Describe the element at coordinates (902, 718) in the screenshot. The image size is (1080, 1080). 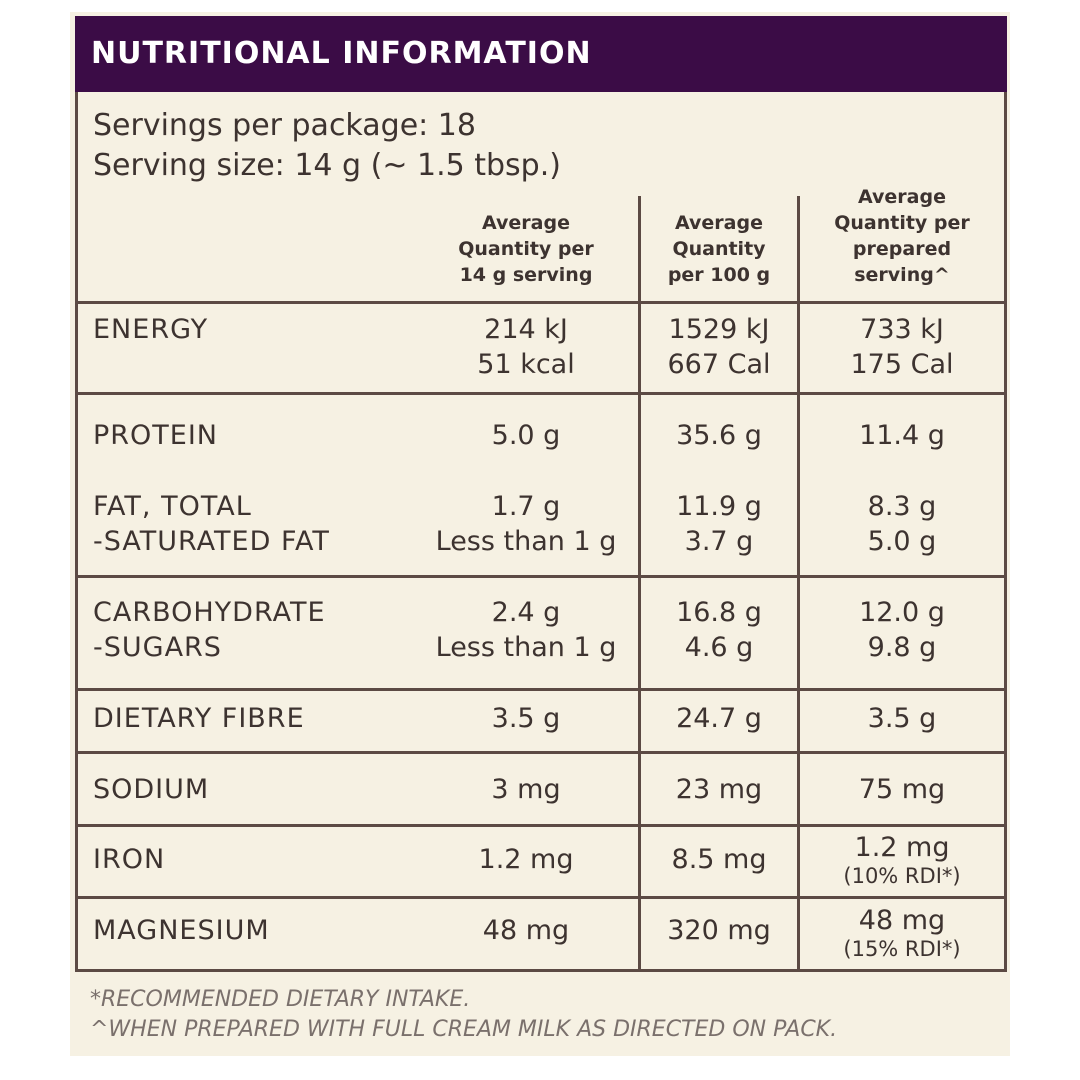
I see `dietary-fibre-prepared: 3.5 g` at that location.